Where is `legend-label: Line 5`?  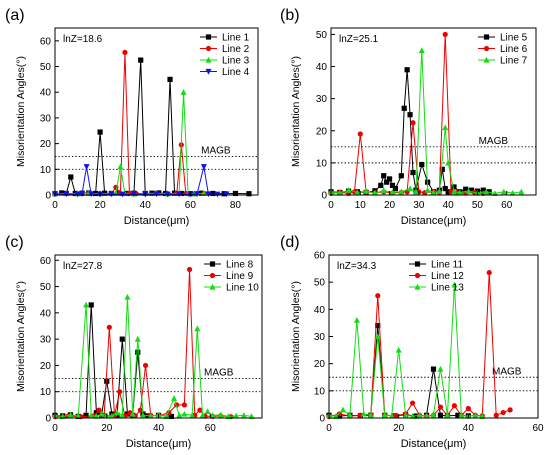
legend-label: Line 5 is located at coordinates (514, 38).